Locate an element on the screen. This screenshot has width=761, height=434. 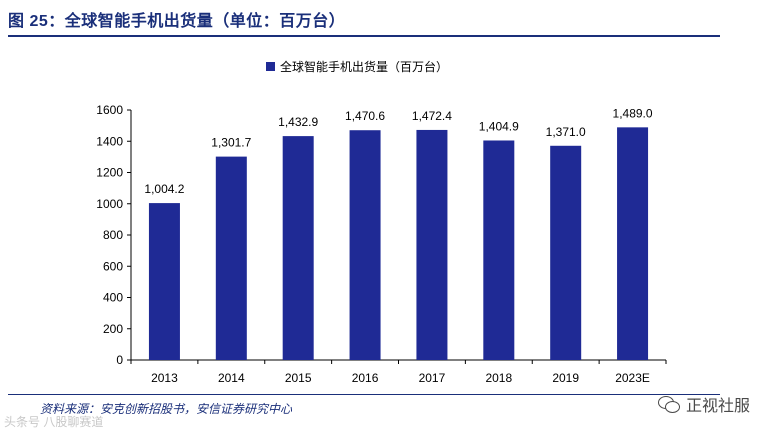
watermark-right: 正视社服 is located at coordinates (704, 404).